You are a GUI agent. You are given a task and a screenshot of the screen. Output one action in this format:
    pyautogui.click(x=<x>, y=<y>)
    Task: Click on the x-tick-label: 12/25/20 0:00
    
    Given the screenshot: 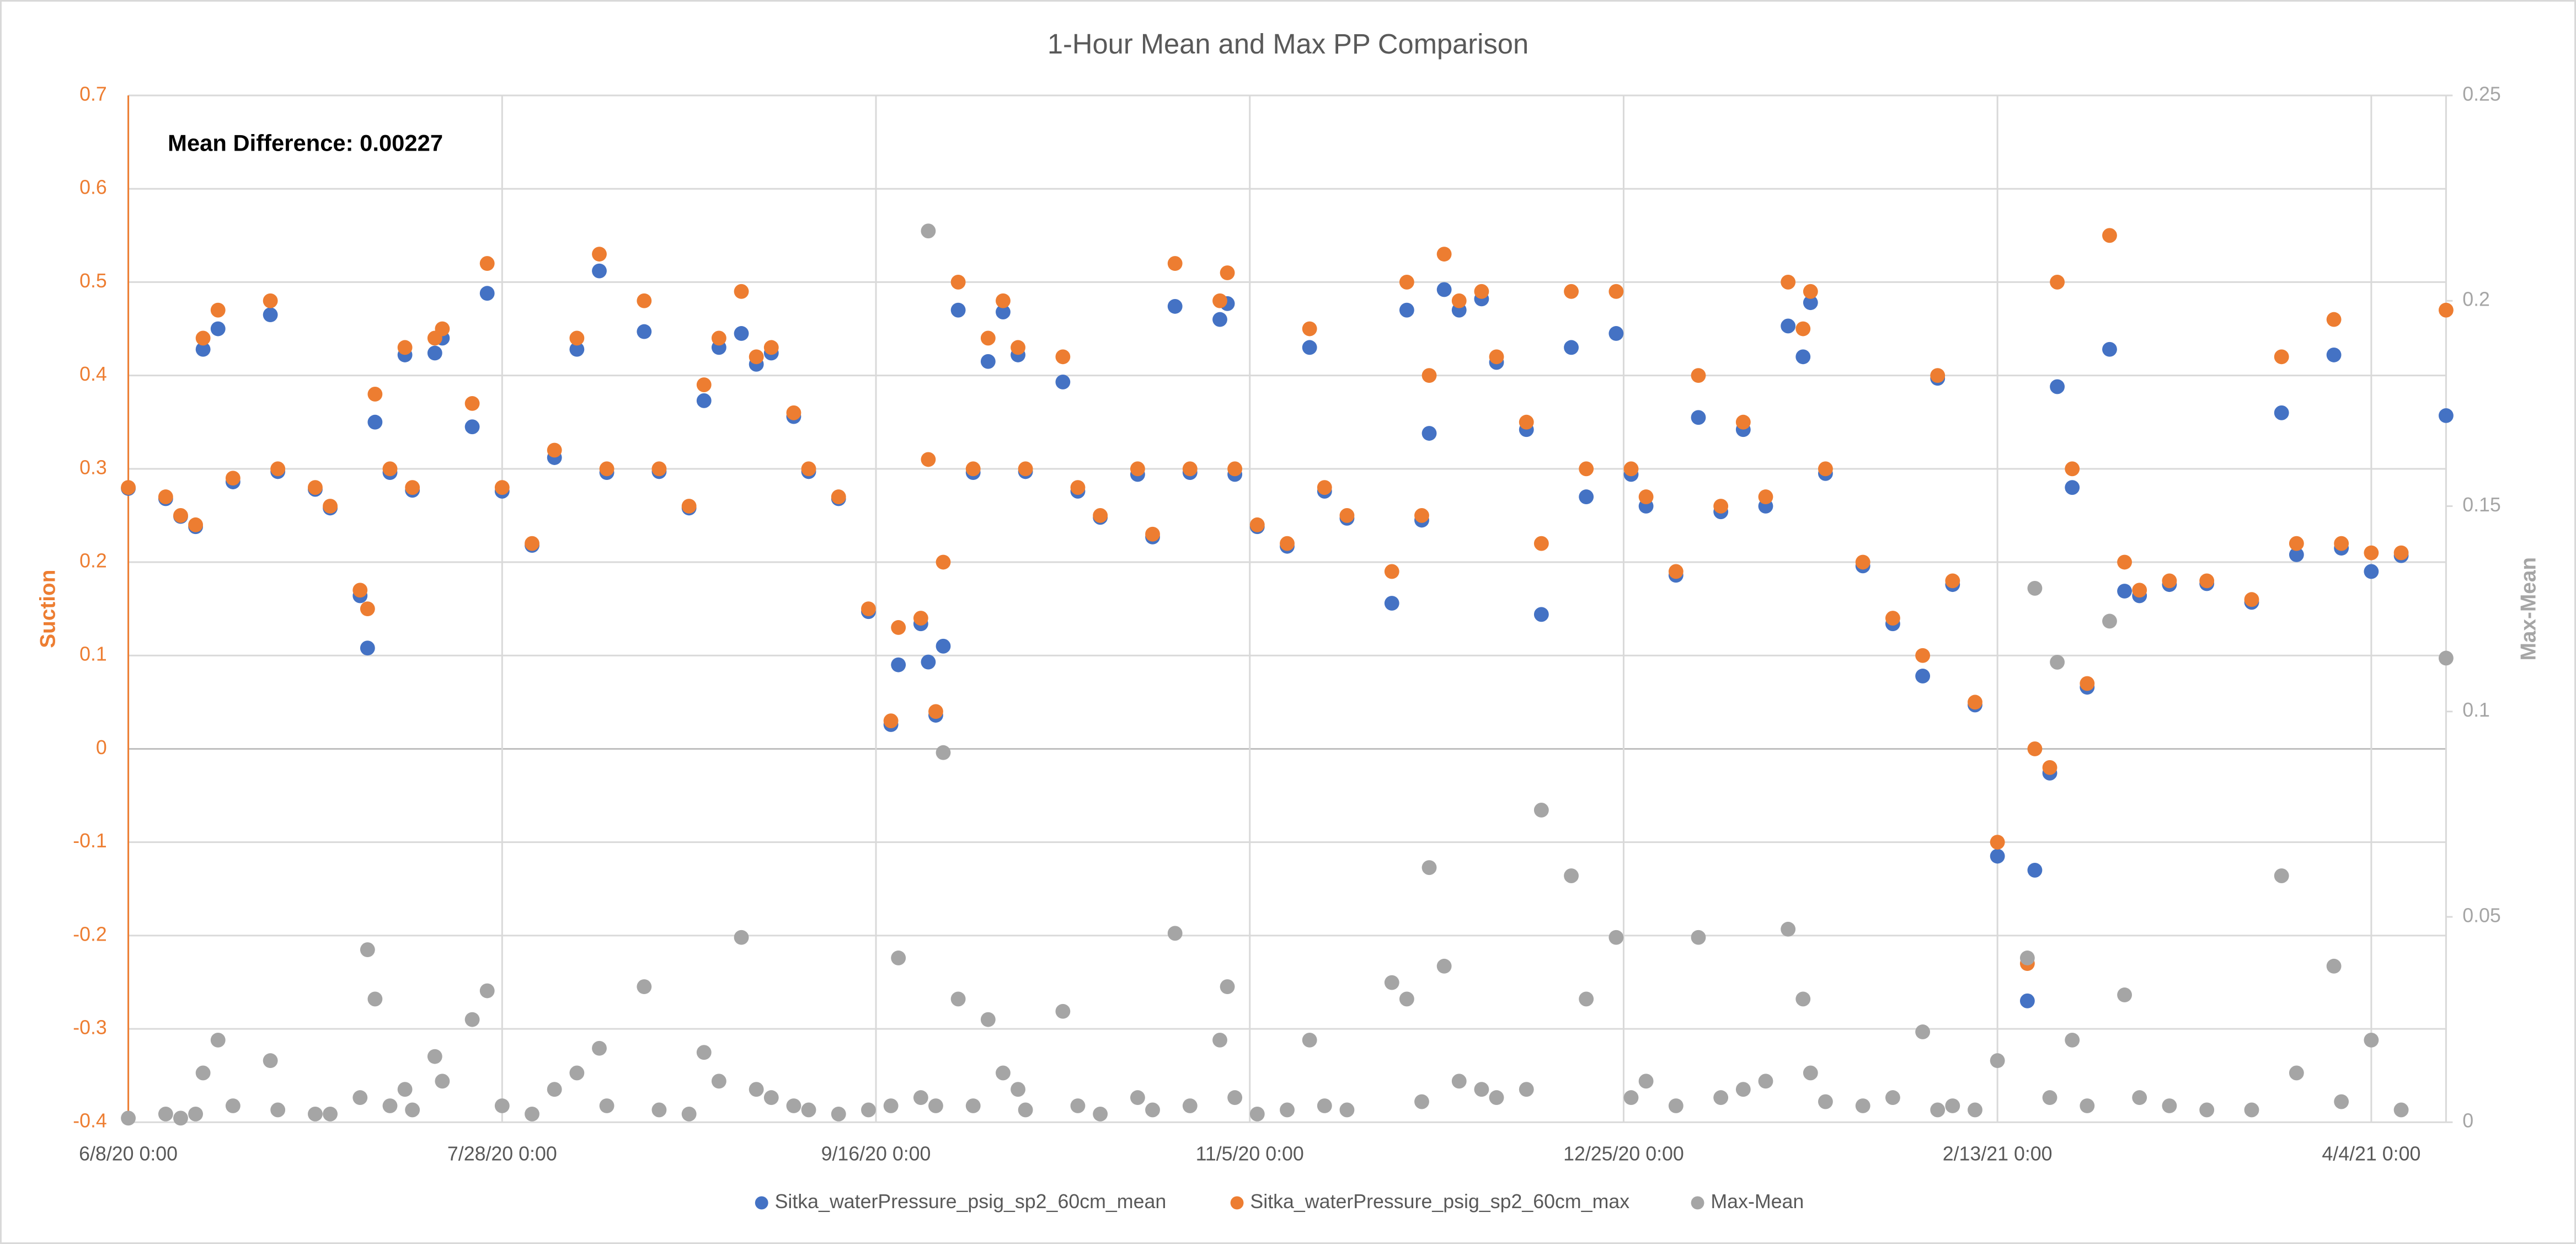 What is the action you would take?
    pyautogui.click(x=1623, y=1153)
    